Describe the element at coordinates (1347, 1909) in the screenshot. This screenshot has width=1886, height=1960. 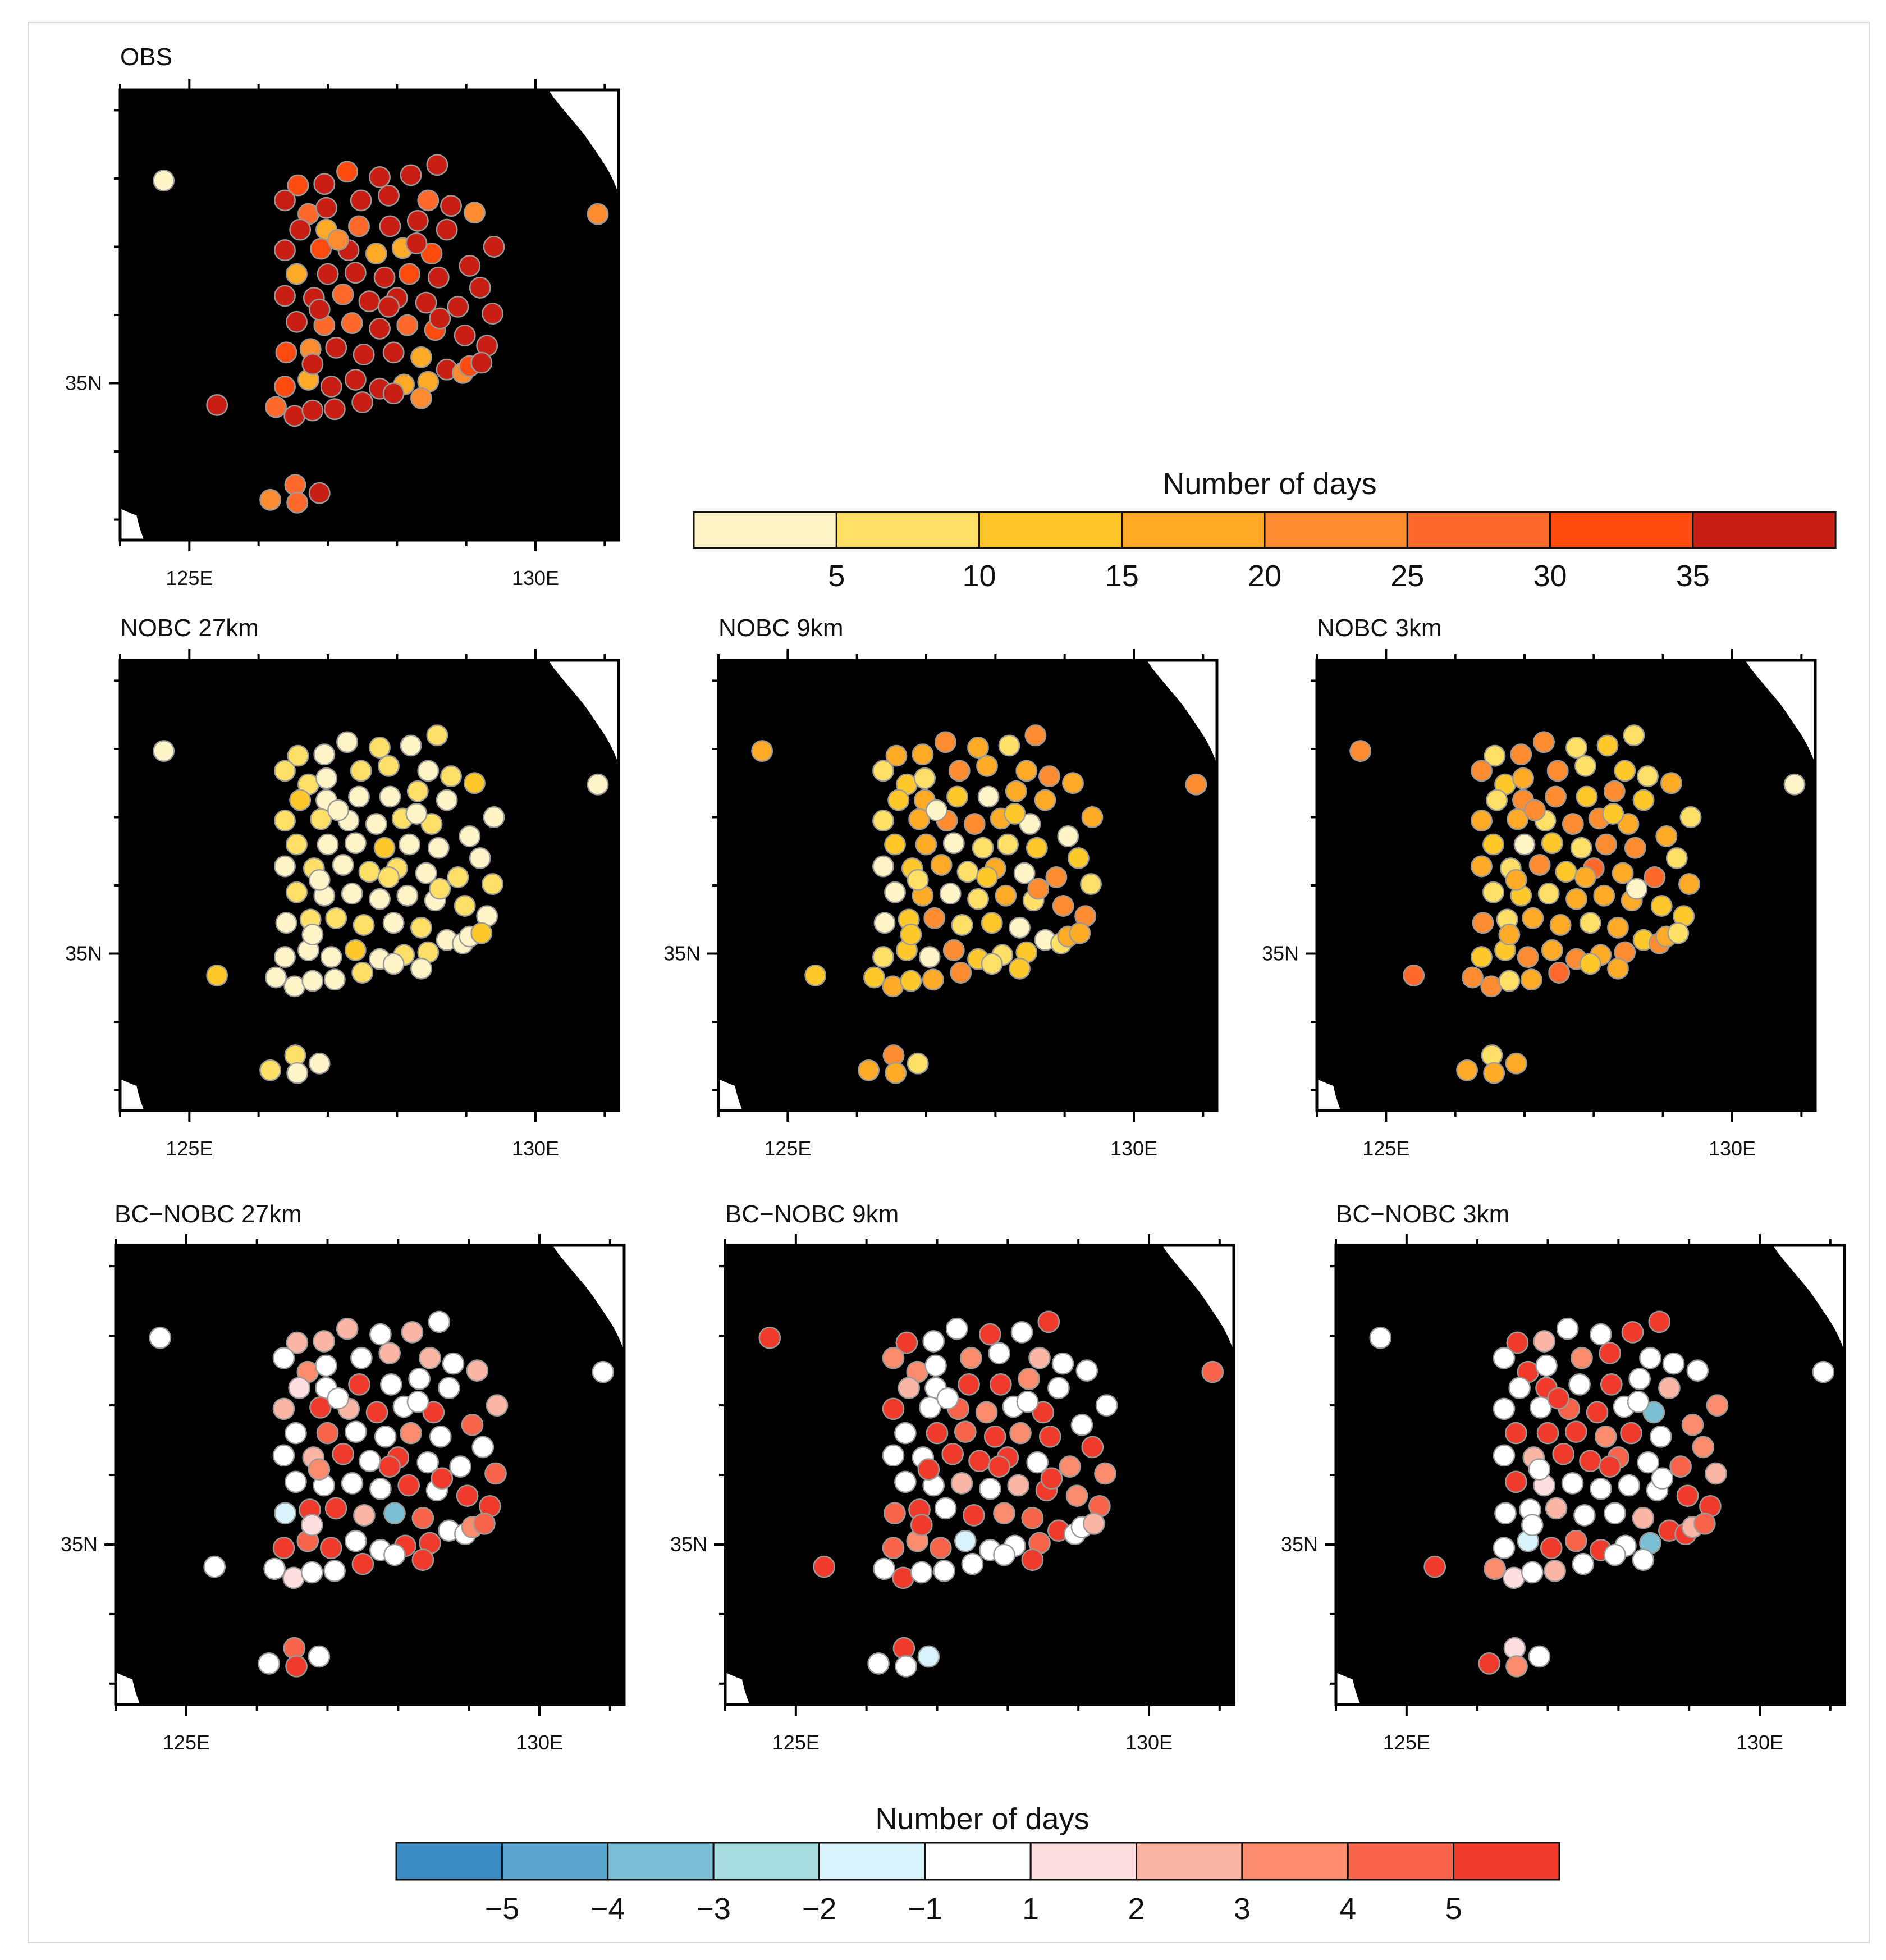
I see `colorbar-diff-label: 4` at that location.